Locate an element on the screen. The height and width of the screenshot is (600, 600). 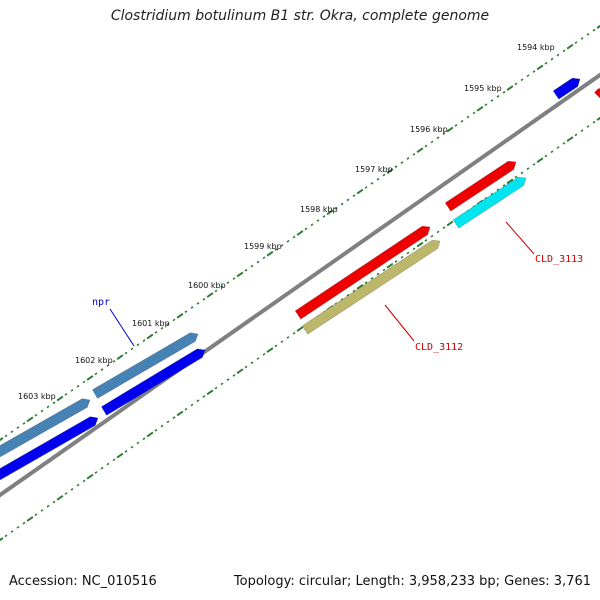
gene-label: CLD_3113 is located at coordinates (559, 259).